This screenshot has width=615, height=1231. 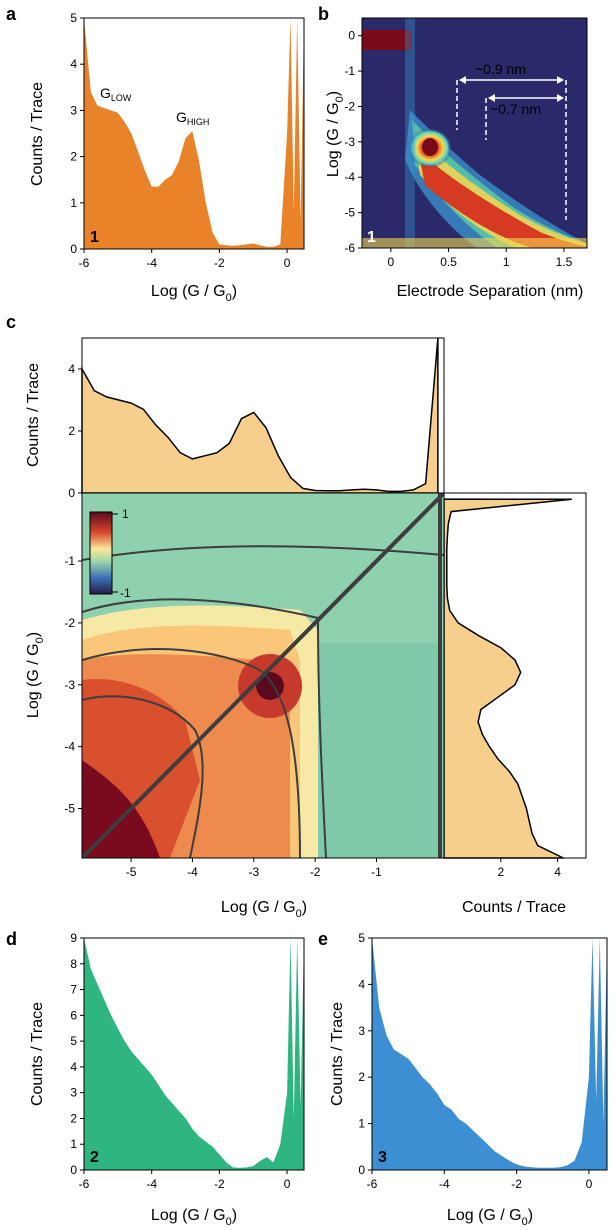 I want to click on y-axis-label-a: Counts / Trace, so click(x=37, y=134).